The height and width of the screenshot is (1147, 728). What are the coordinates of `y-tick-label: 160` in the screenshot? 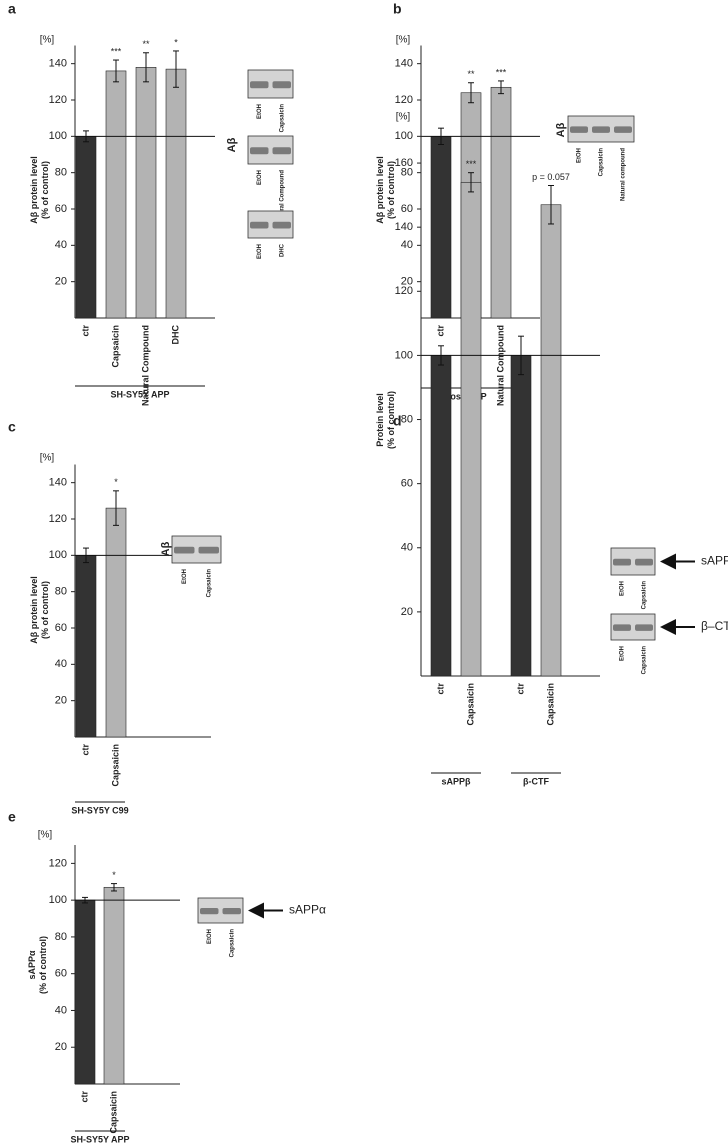 It's located at (404, 163).